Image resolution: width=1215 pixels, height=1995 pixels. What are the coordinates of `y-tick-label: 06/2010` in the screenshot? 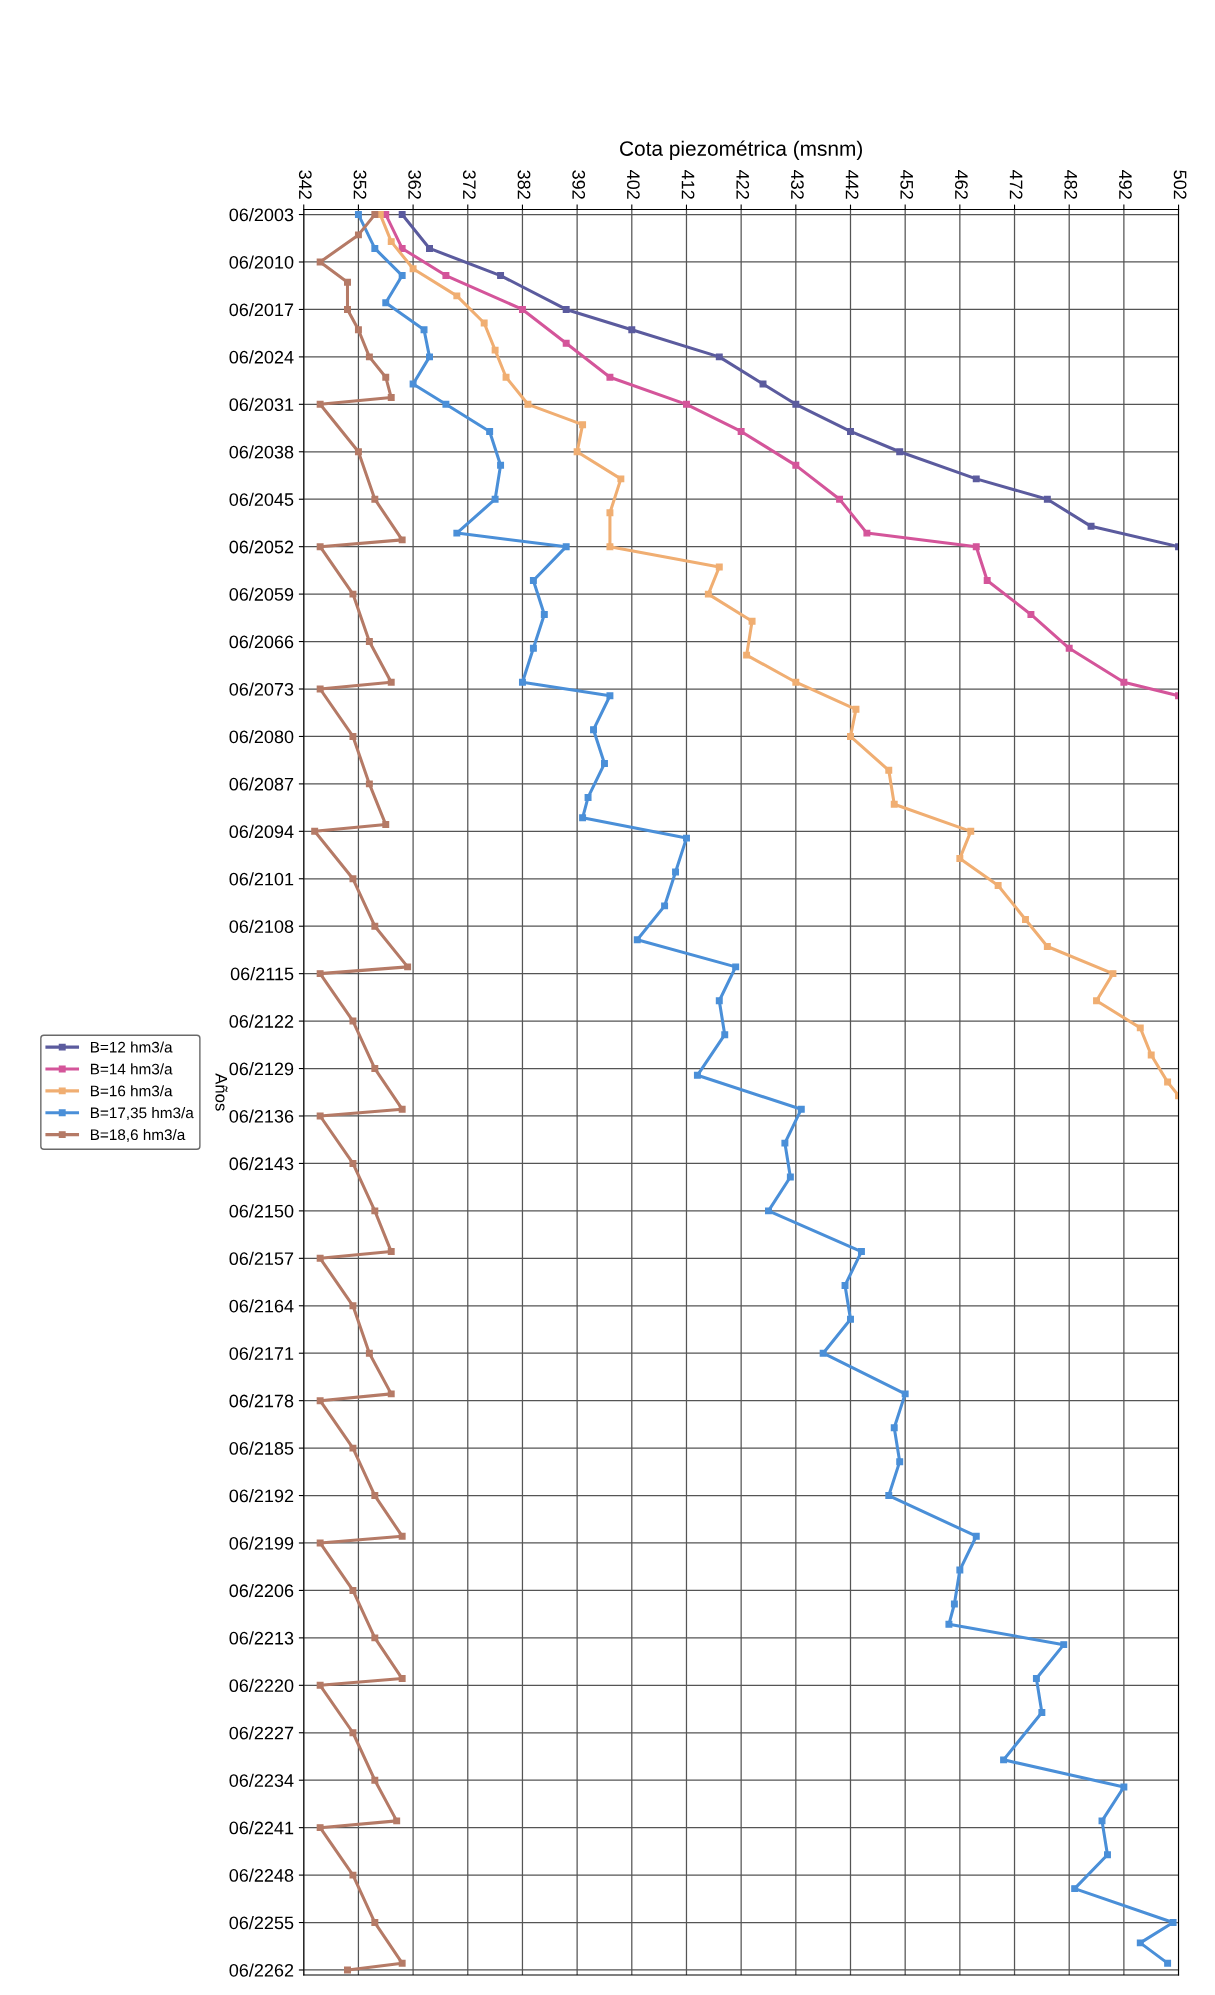 It's located at (261, 262).